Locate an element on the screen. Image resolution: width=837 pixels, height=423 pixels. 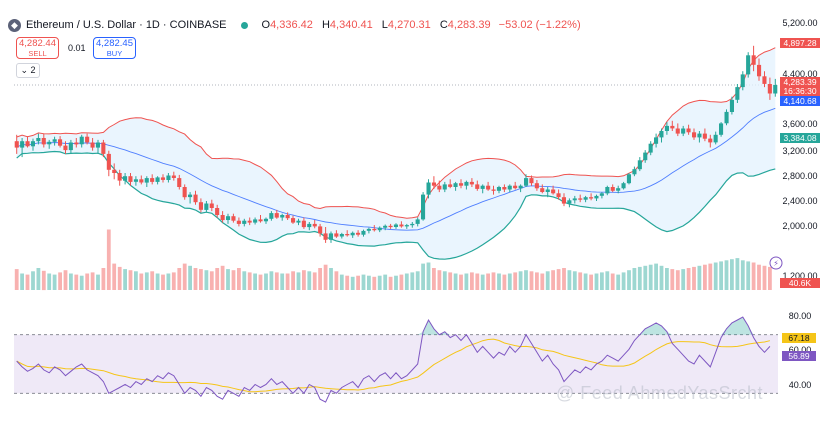
ohlc-open-value: 4,336.42 is located at coordinates (291, 25).